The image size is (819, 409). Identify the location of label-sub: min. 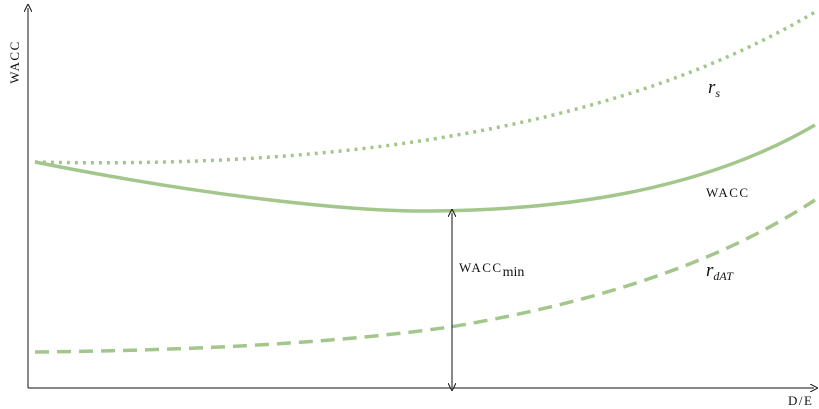
(514, 272).